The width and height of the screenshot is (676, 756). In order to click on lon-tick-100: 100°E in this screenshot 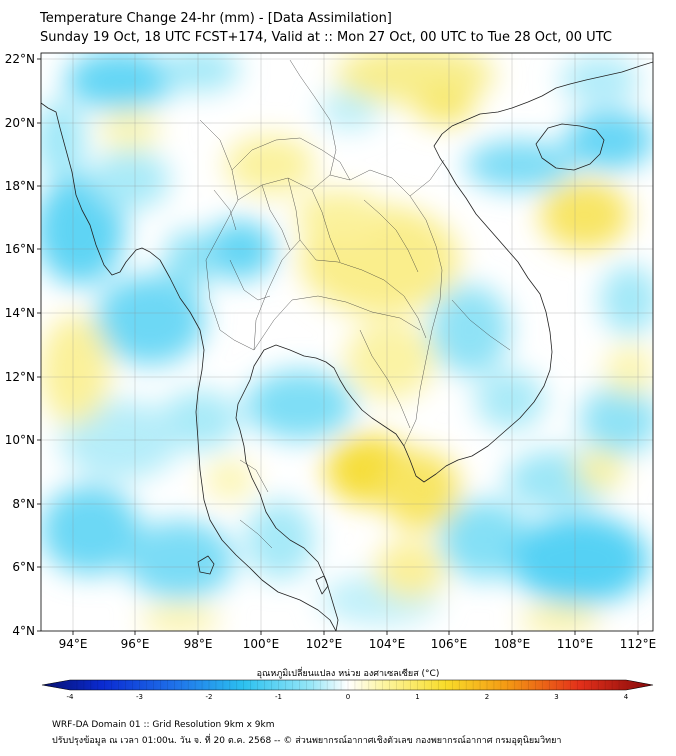, I will do `click(261, 644)`.